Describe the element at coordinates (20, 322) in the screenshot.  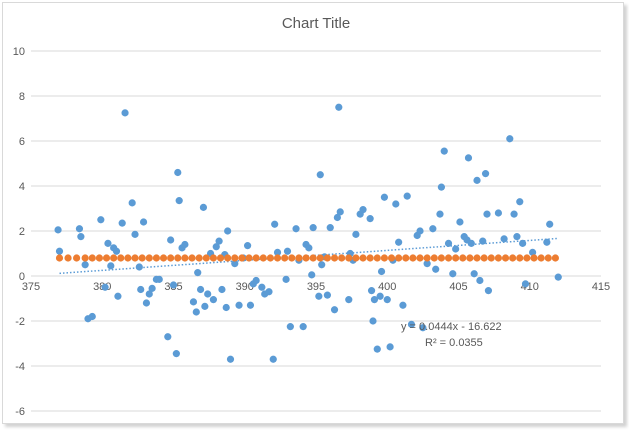
I see `y-tick-label: -2` at that location.